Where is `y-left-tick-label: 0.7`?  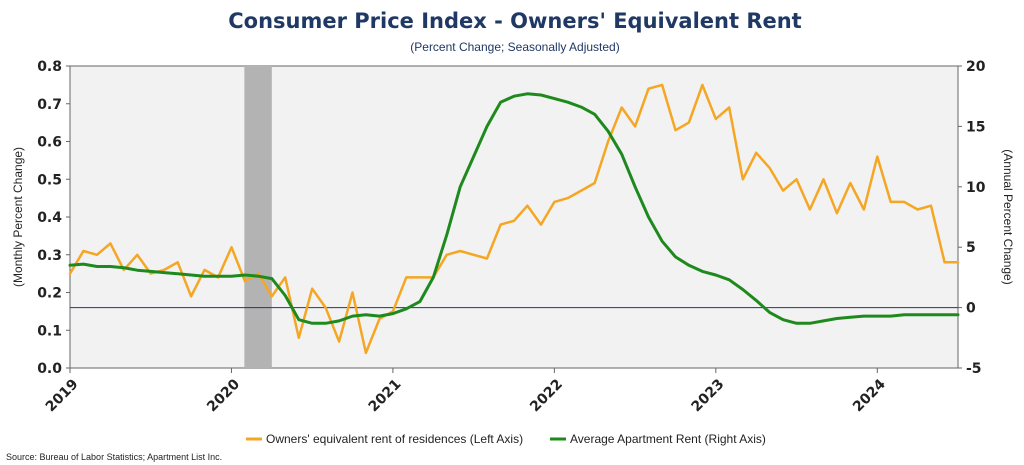 y-left-tick-label: 0.7 is located at coordinates (49, 105).